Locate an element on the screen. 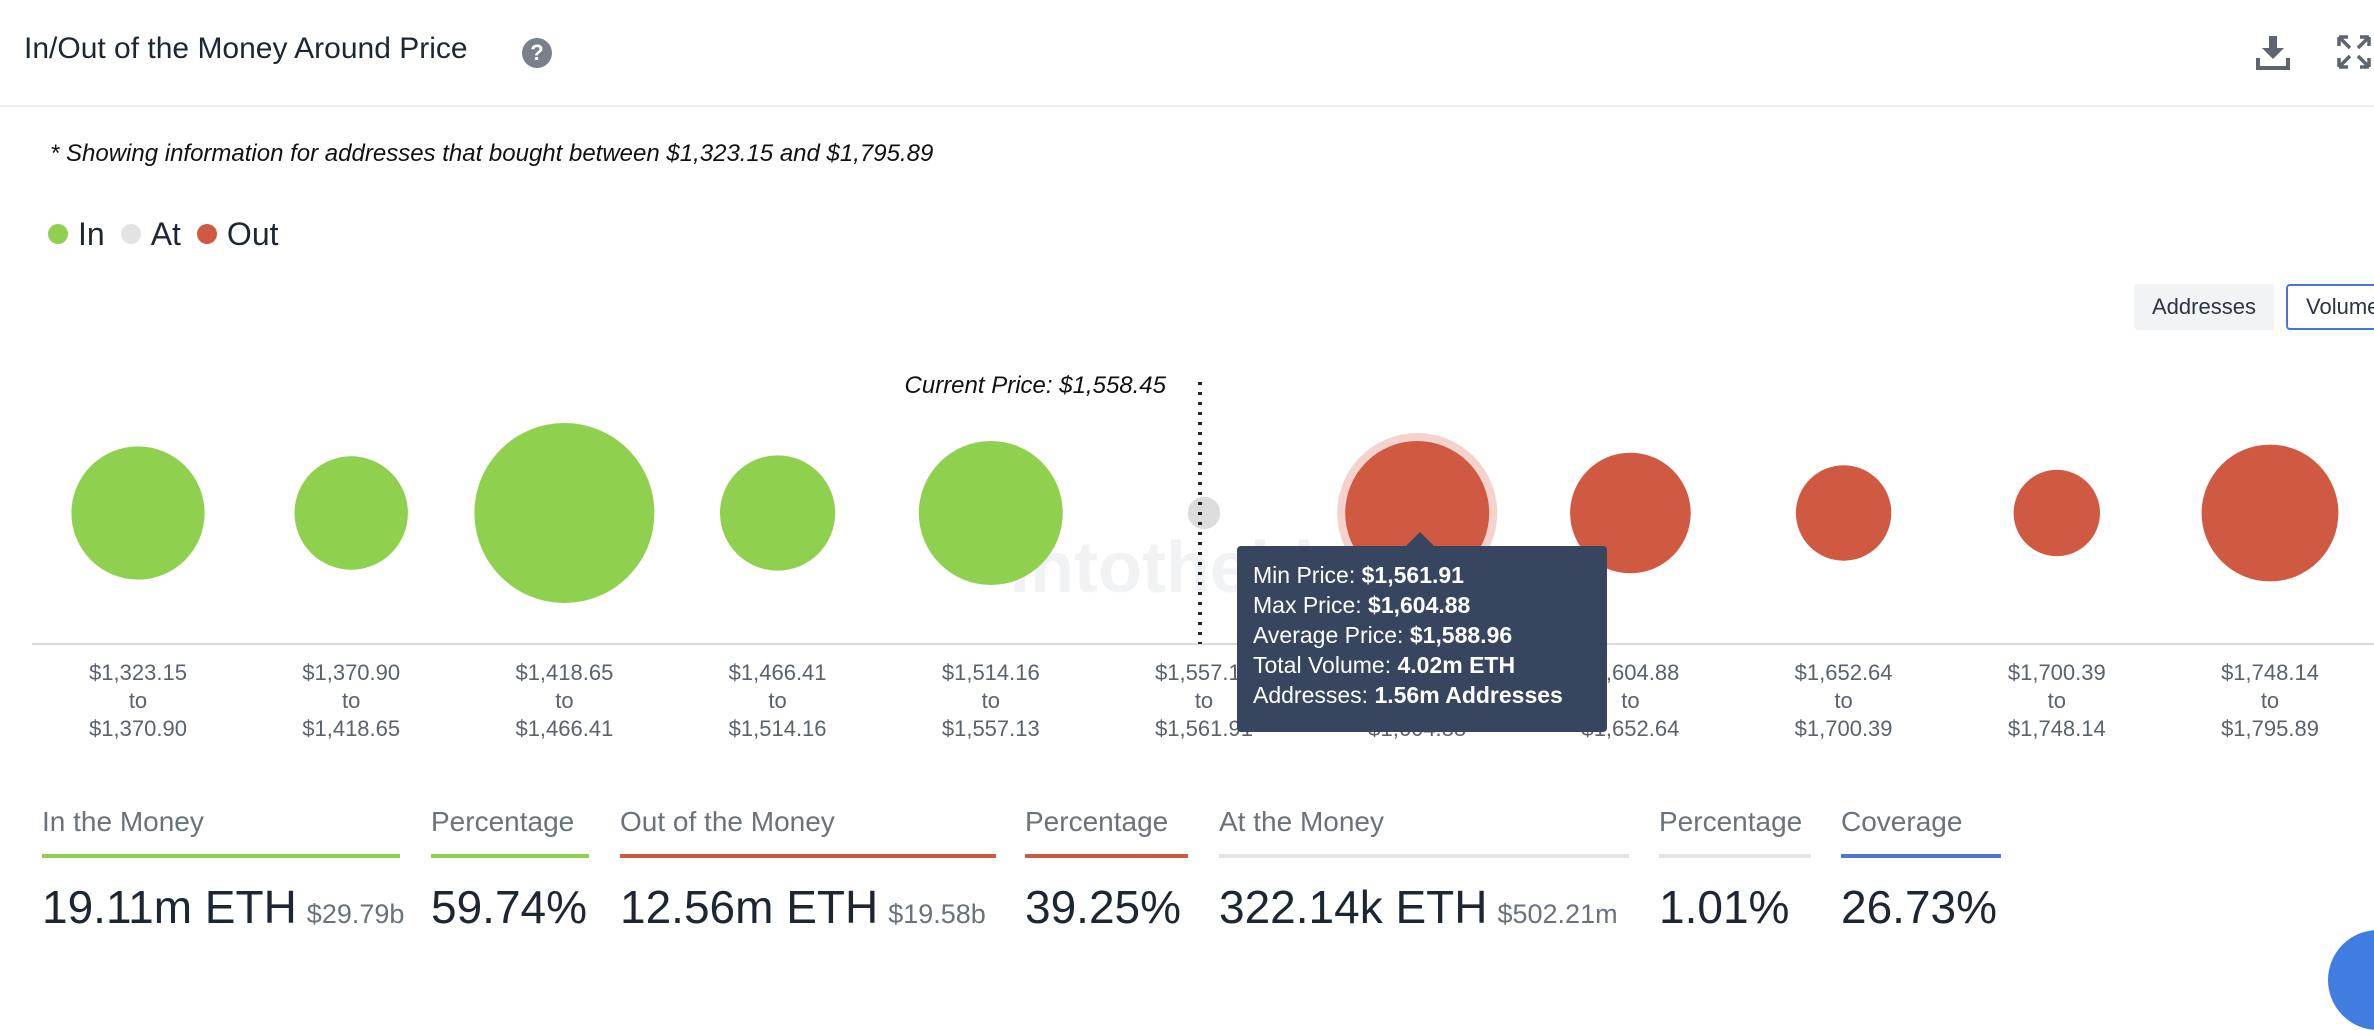 The image size is (2374, 1030). tick-label-7-1: to is located at coordinates (1630, 700).